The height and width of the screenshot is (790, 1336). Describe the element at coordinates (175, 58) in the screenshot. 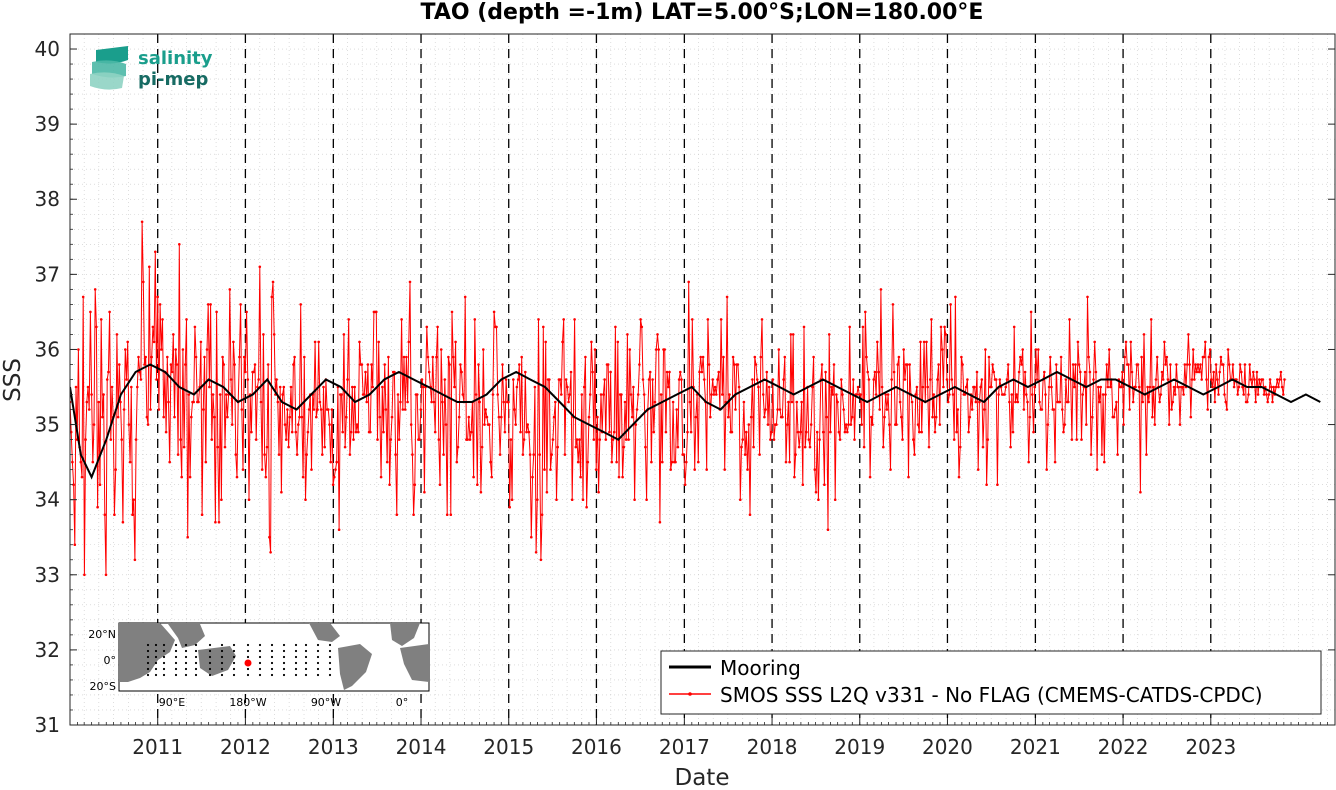

I see `logo-line1: salinity` at that location.